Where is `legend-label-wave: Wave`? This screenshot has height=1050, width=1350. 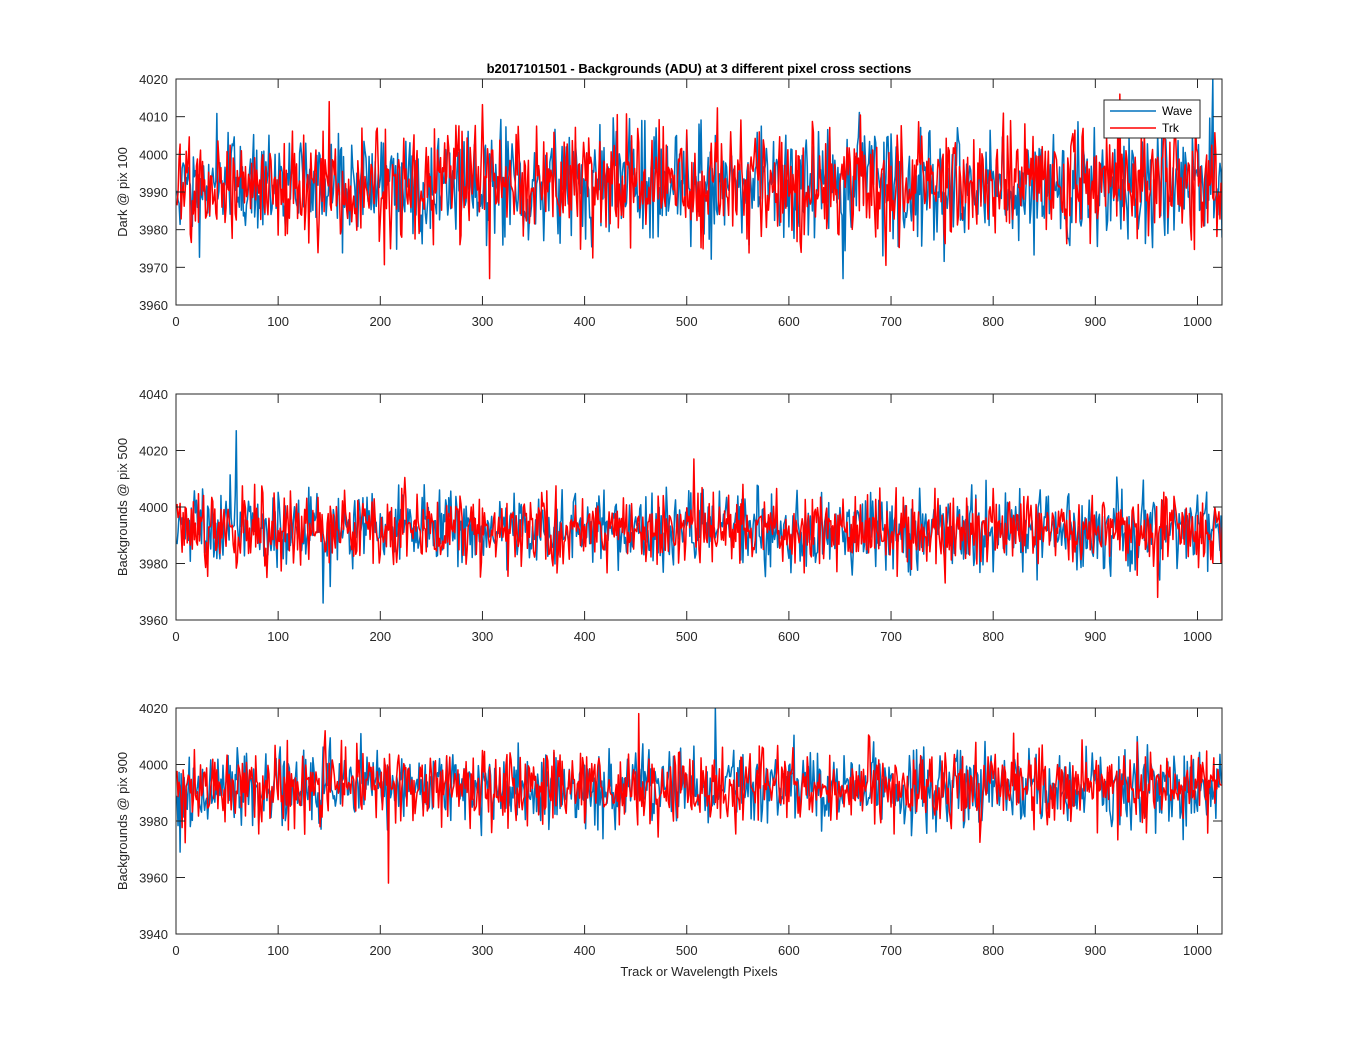 legend-label-wave: Wave is located at coordinates (1177, 111).